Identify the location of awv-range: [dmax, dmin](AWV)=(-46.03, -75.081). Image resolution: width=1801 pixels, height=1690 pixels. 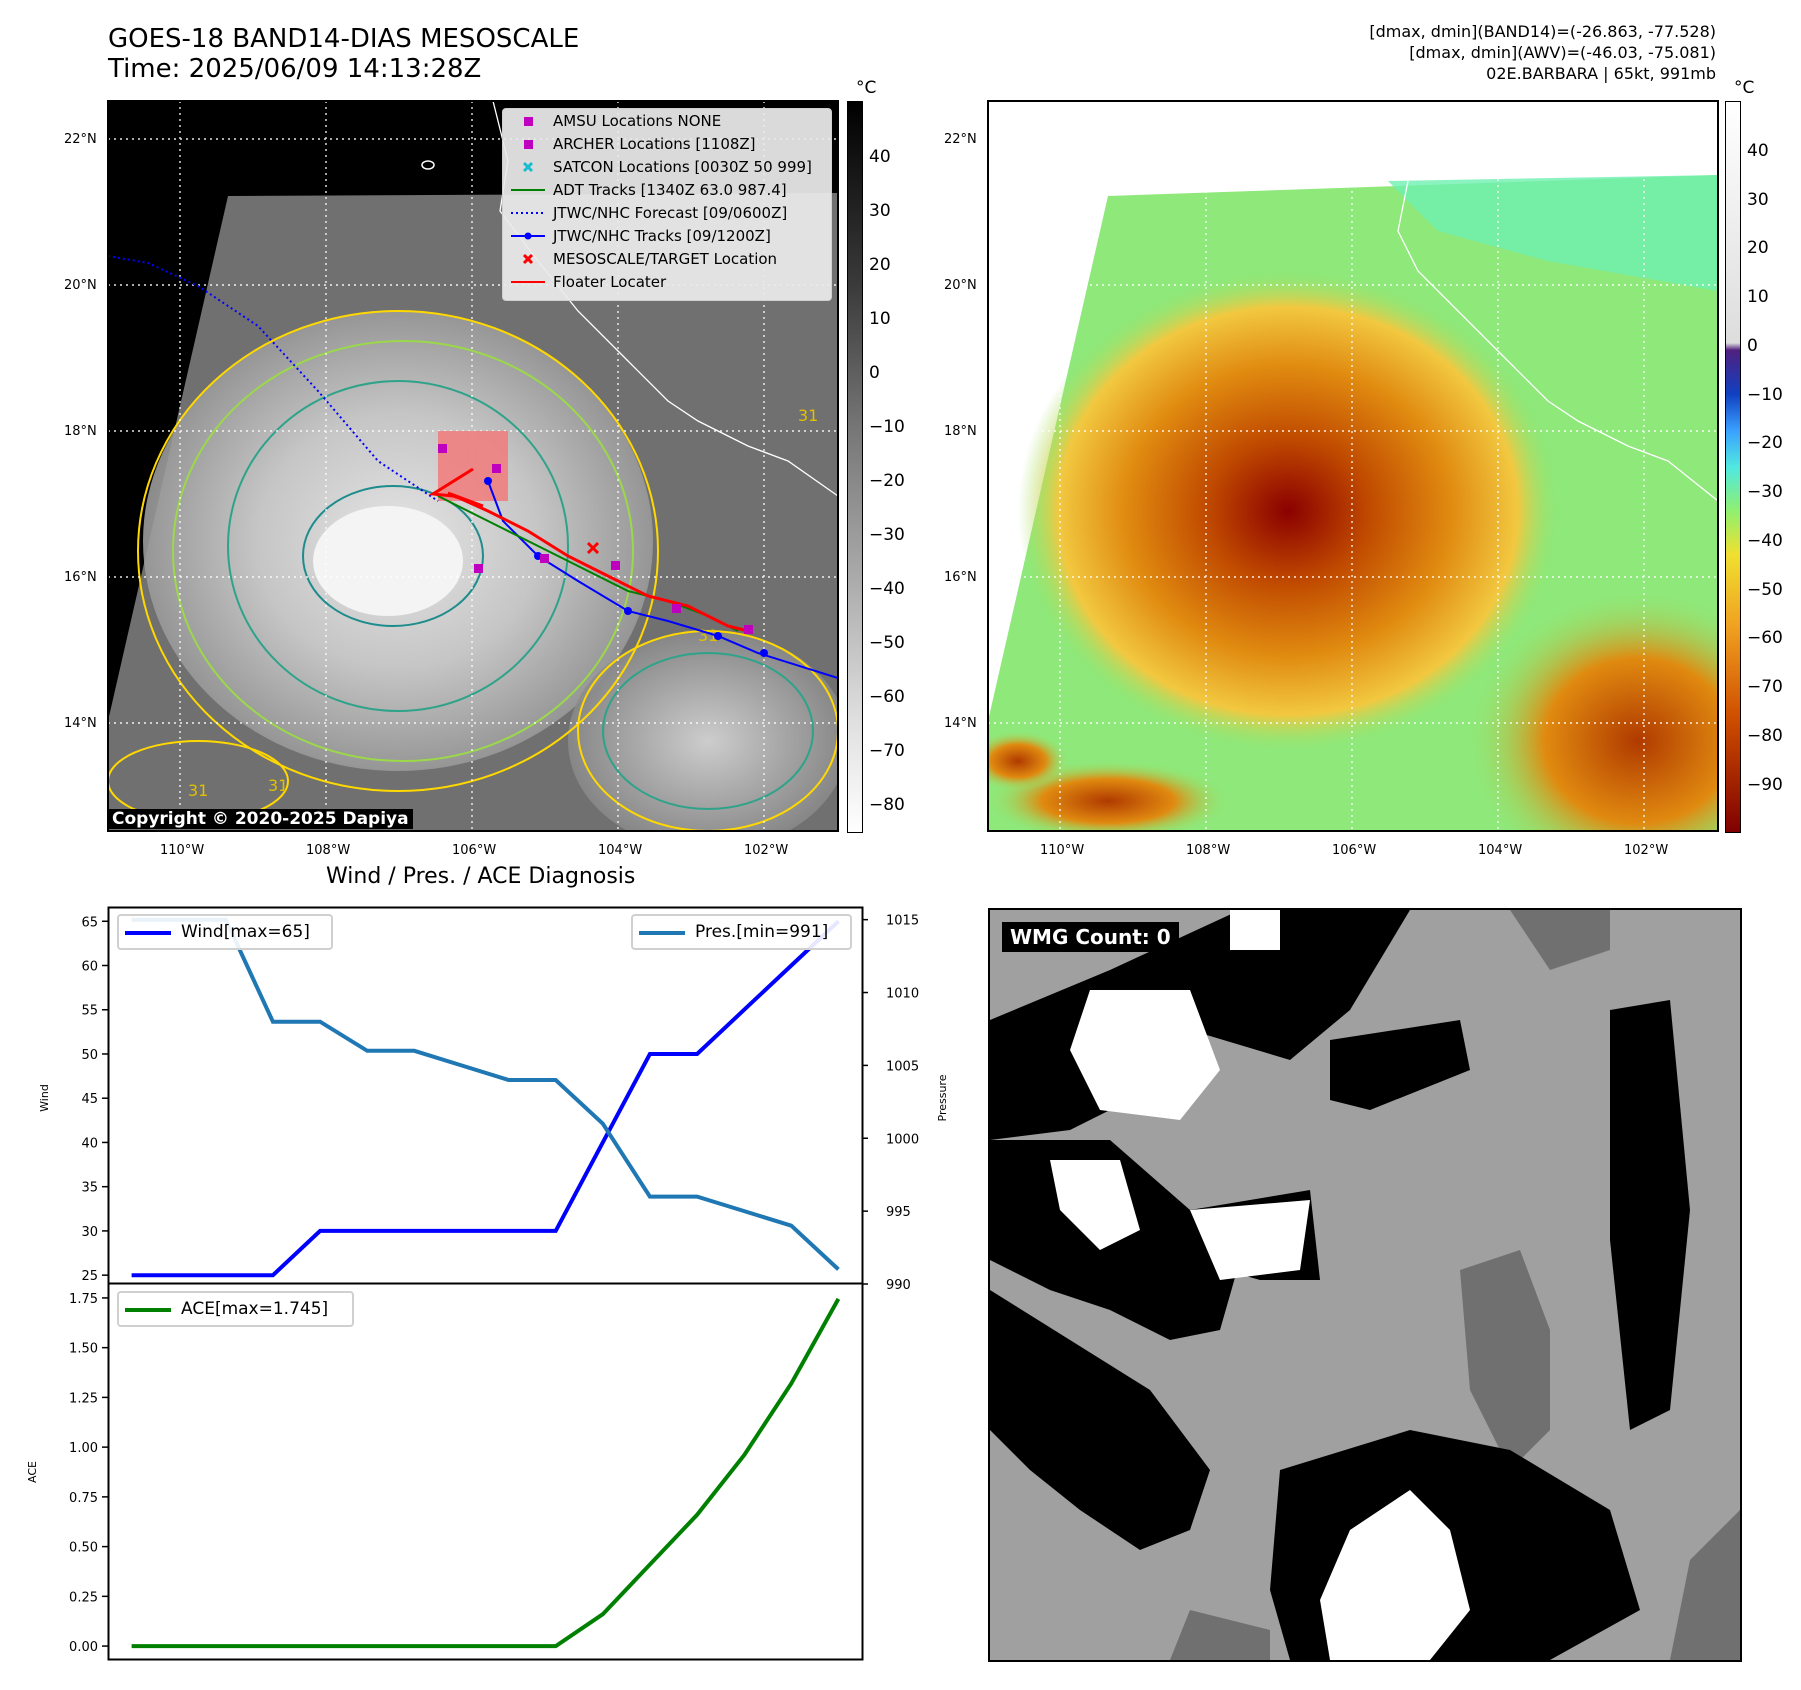
(1562, 52).